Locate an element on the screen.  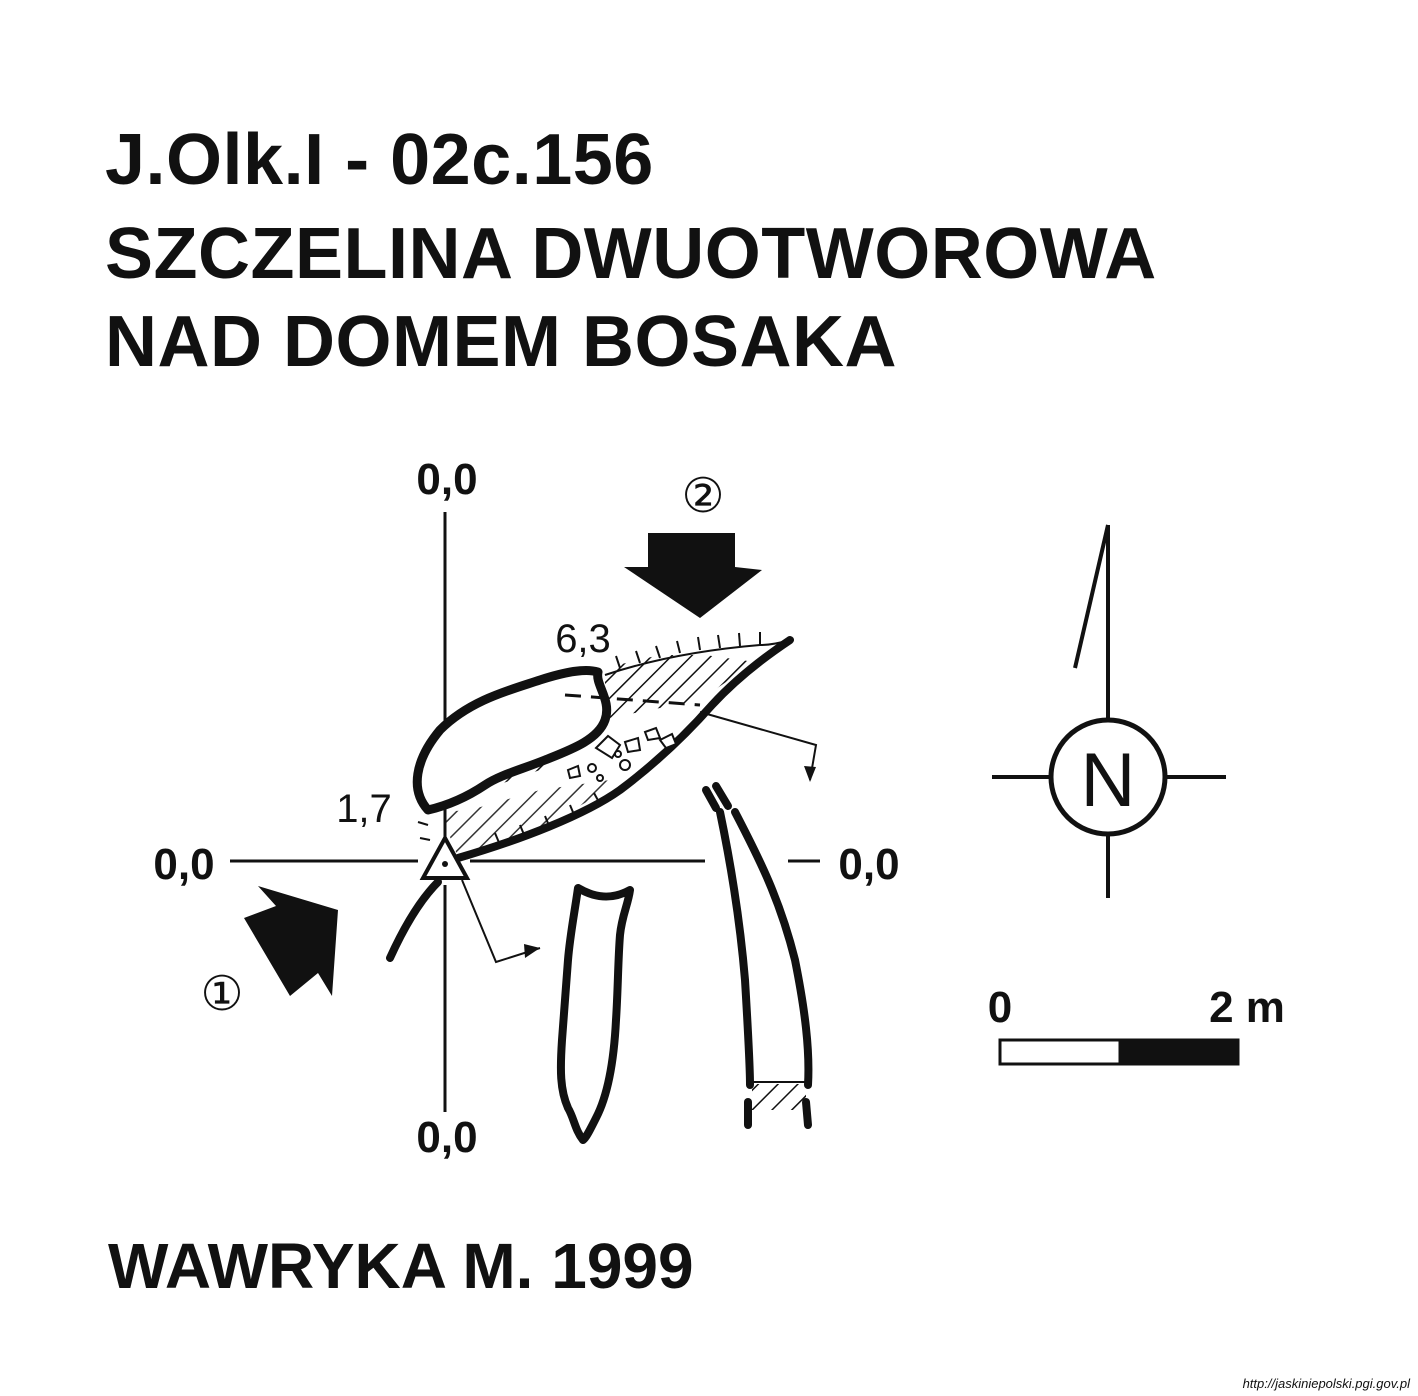
entrance-2-marker: ② is located at coordinates (702, 496).